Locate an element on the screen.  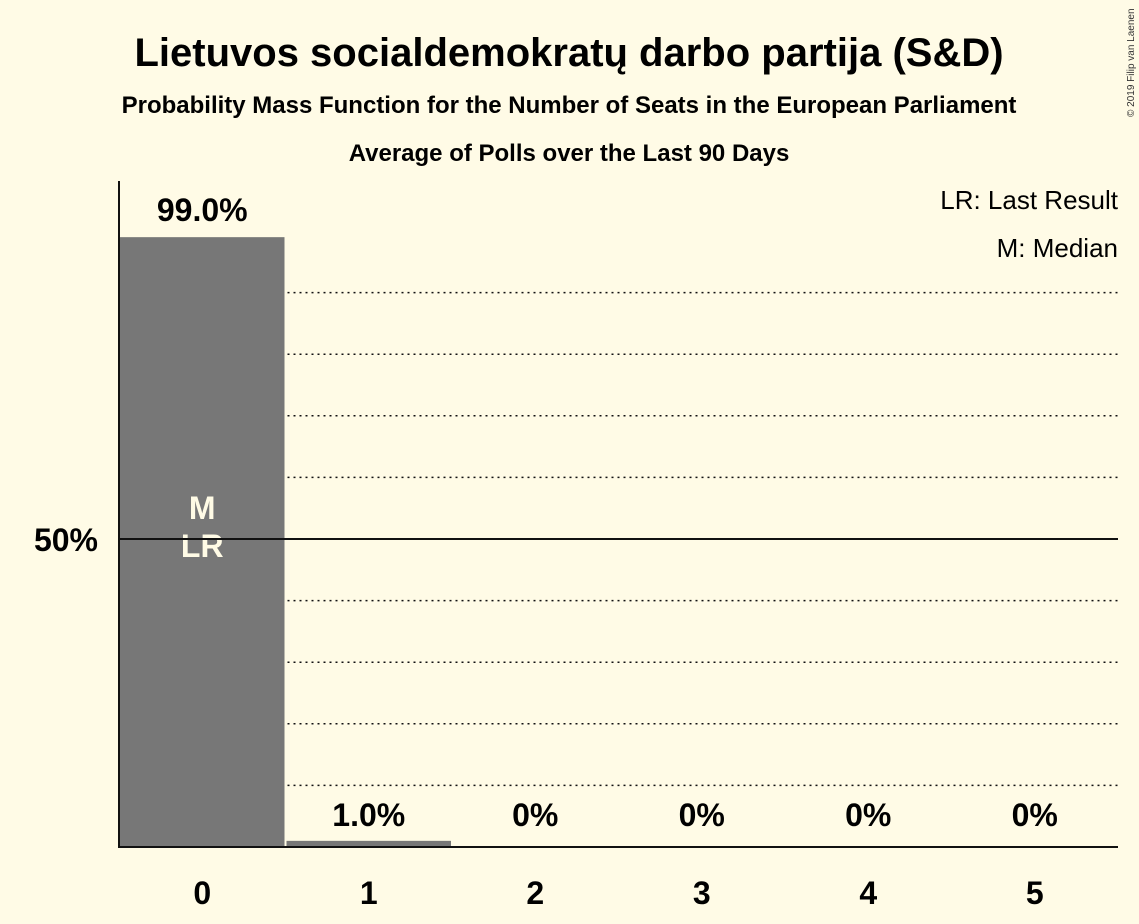
bar-value-label-2: 0% is located at coordinates (535, 815).